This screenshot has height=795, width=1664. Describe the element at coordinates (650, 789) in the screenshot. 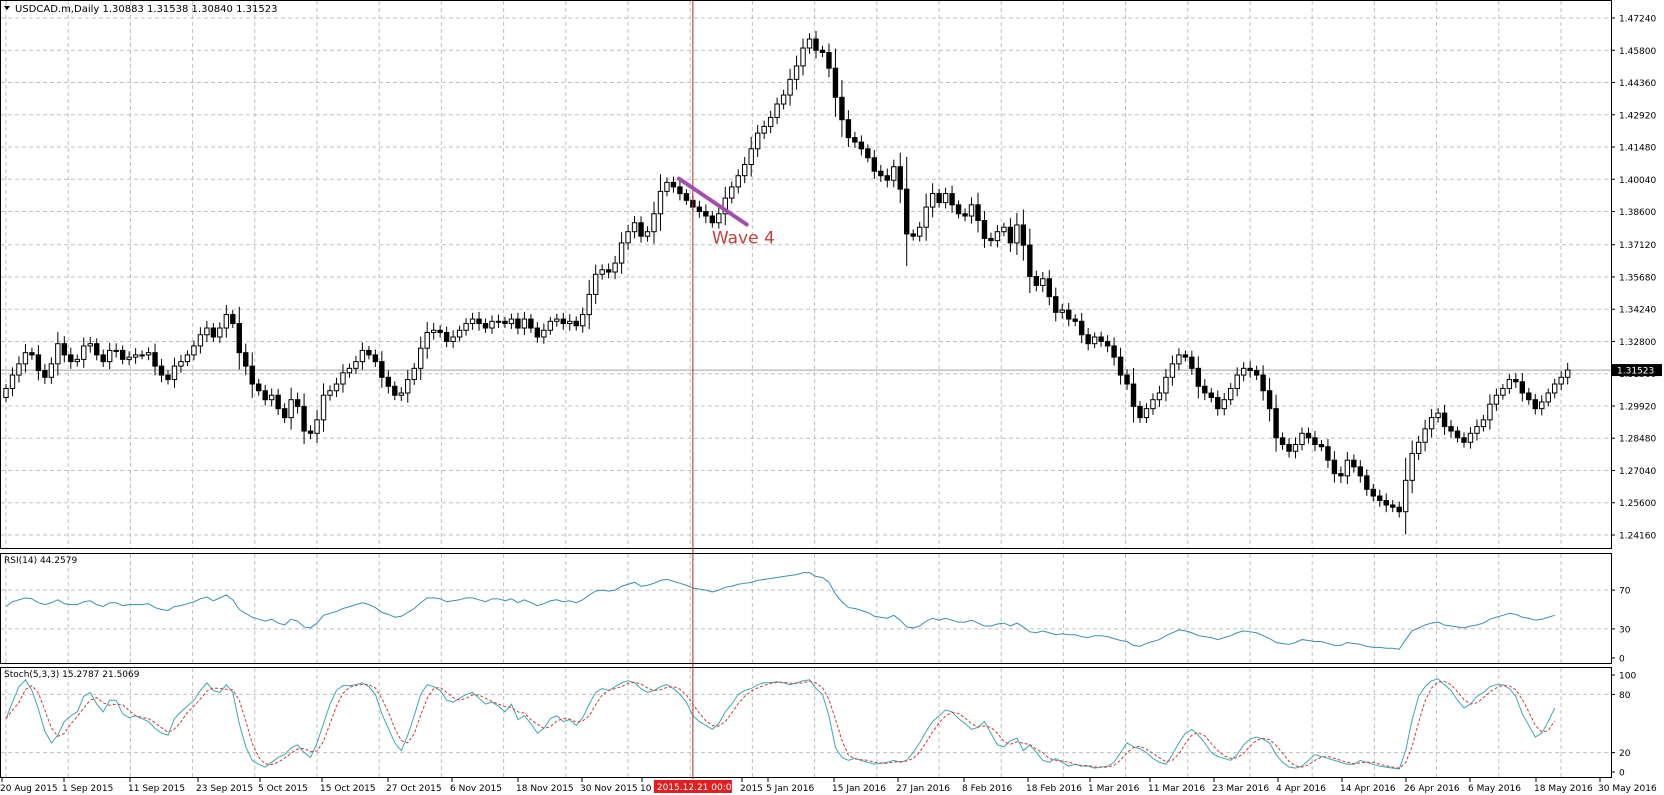

I see `x-tick-label: 10 D` at that location.